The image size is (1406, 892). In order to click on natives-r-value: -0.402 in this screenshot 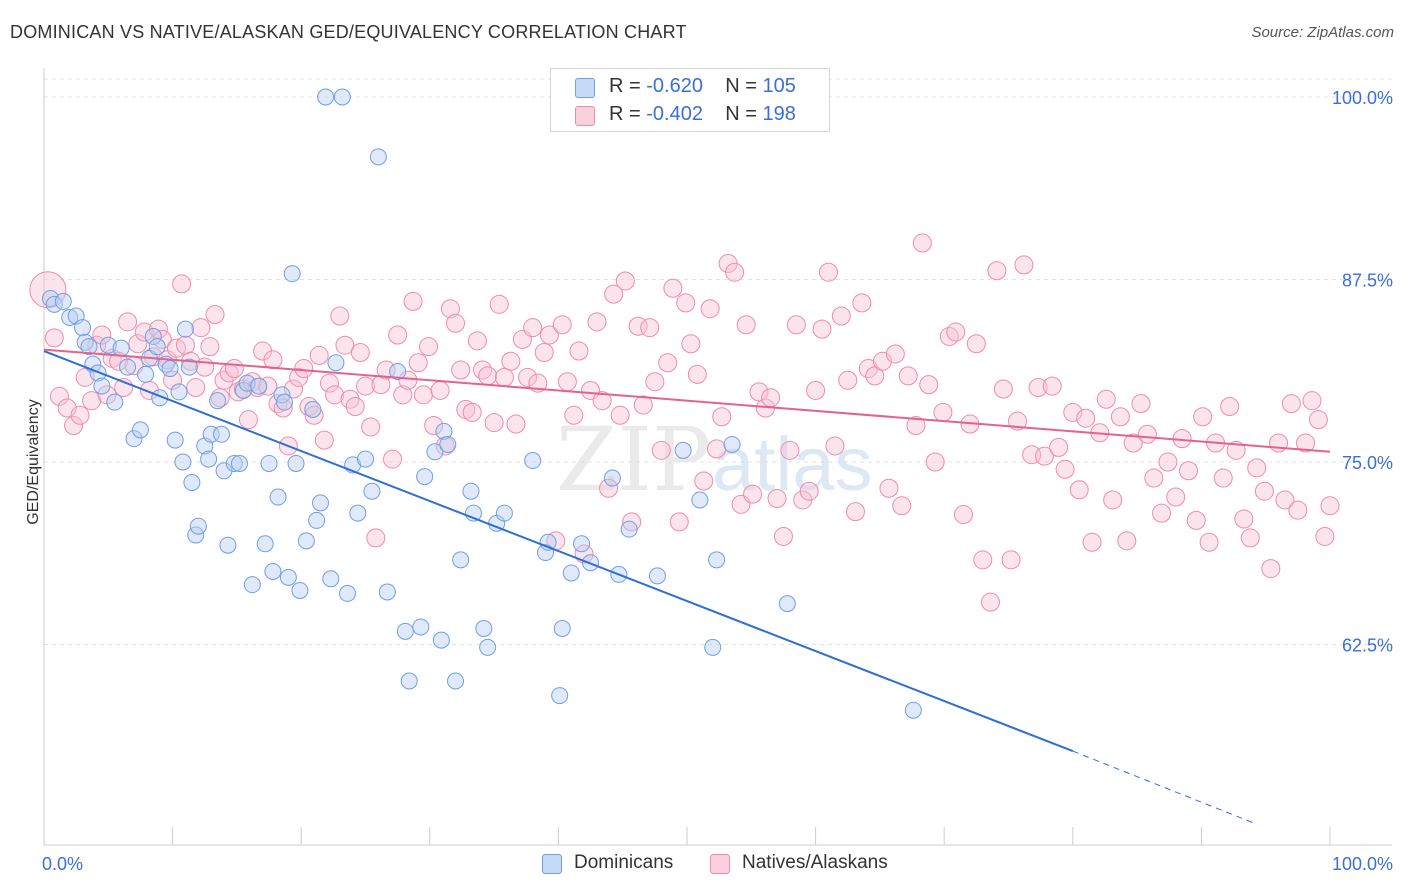, I will do `click(674, 114)`.